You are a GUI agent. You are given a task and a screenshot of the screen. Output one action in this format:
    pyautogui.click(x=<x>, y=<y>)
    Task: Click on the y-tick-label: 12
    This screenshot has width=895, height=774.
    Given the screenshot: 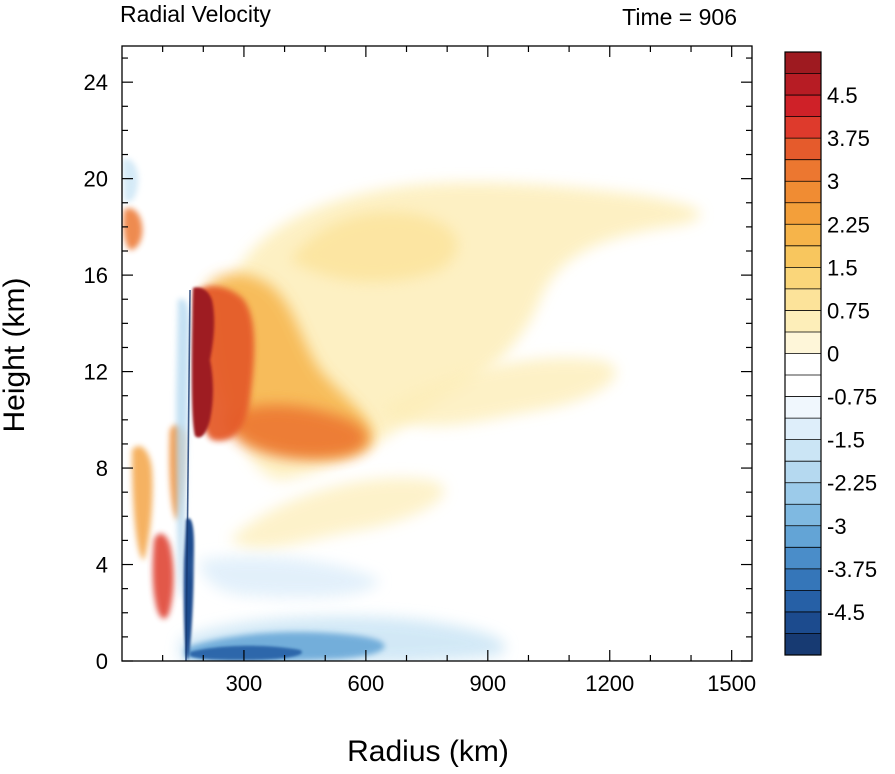 What is the action you would take?
    pyautogui.click(x=96, y=372)
    